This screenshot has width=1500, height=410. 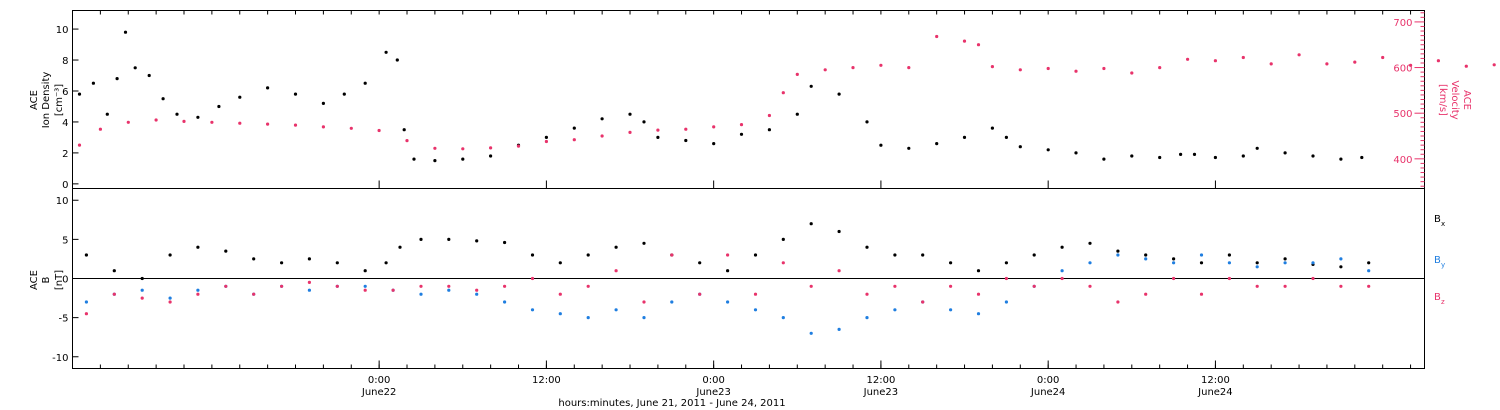 I want to click on density-tick-label: 0, so click(x=65, y=185).